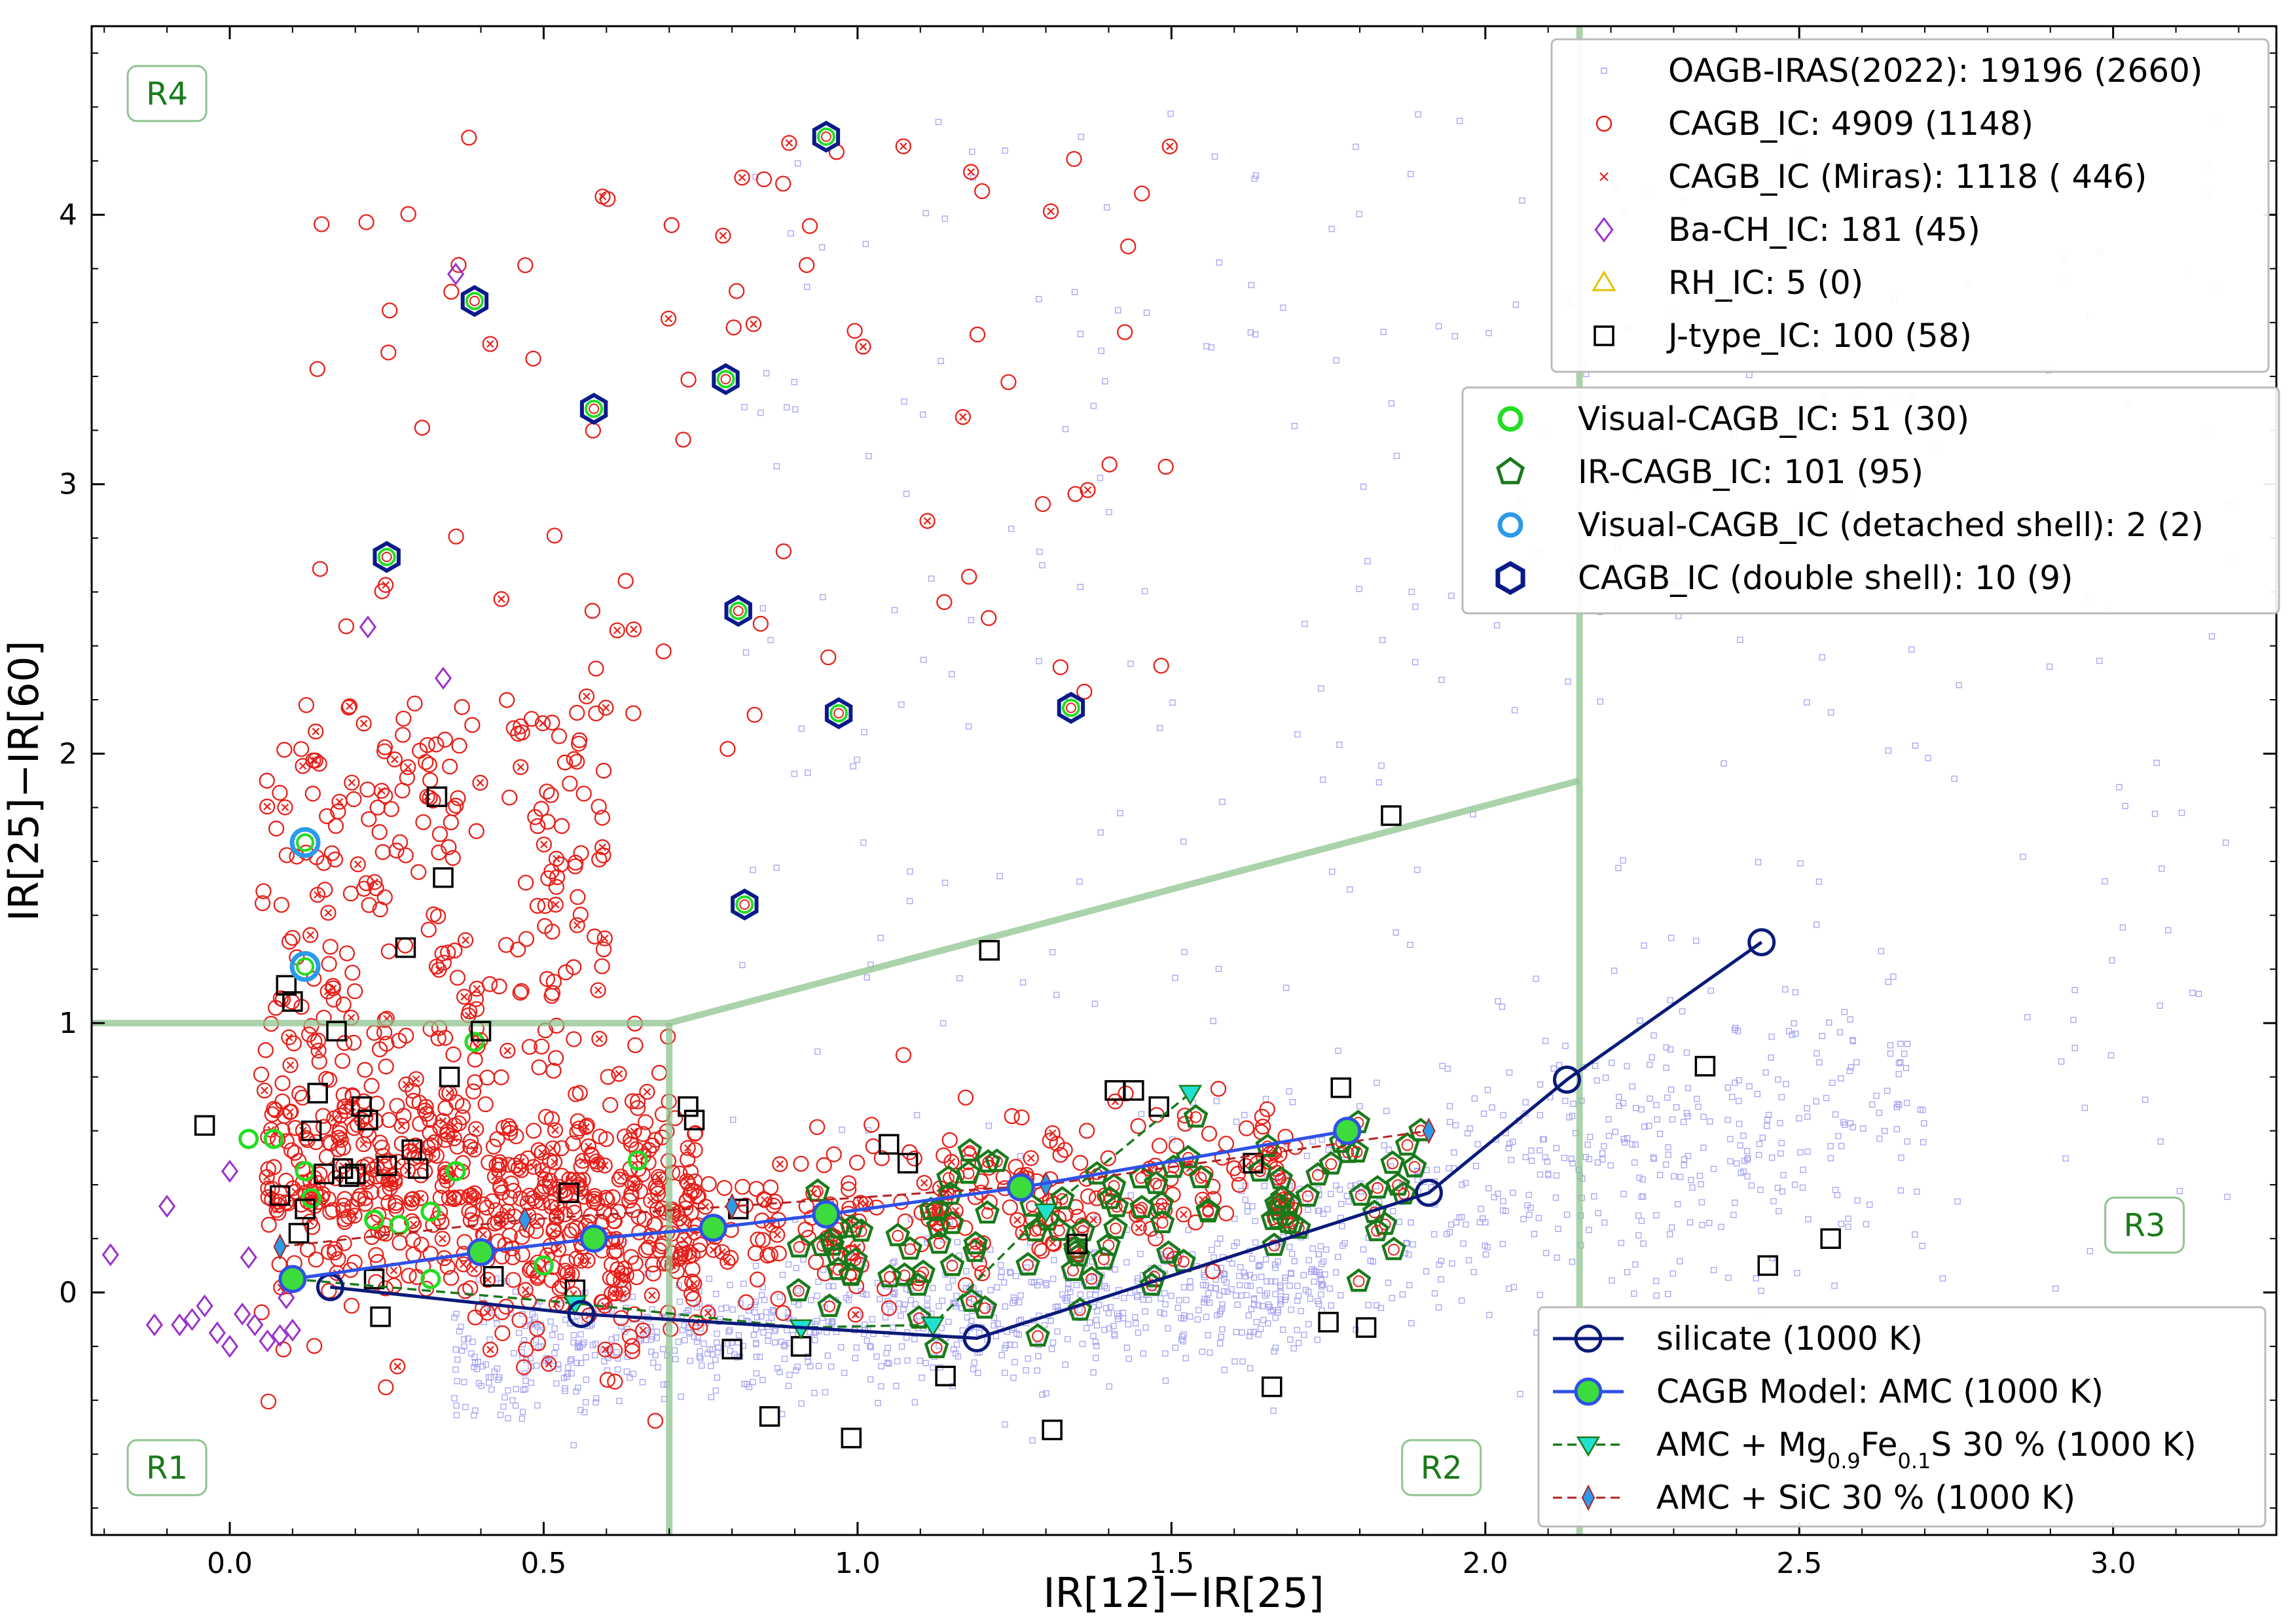  What do you see at coordinates (368, 627) in the screenshot?
I see `ba-ch-point` at bounding box center [368, 627].